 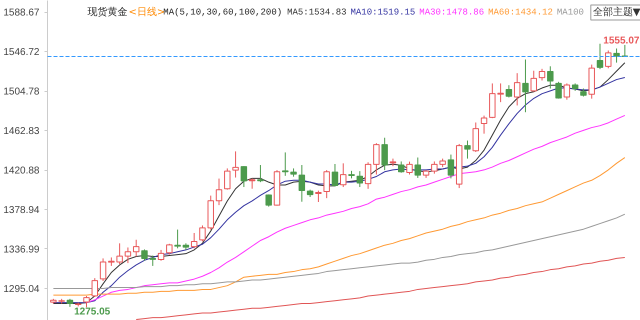 I want to click on y-tick-label: 1378.94, so click(x=21, y=210).